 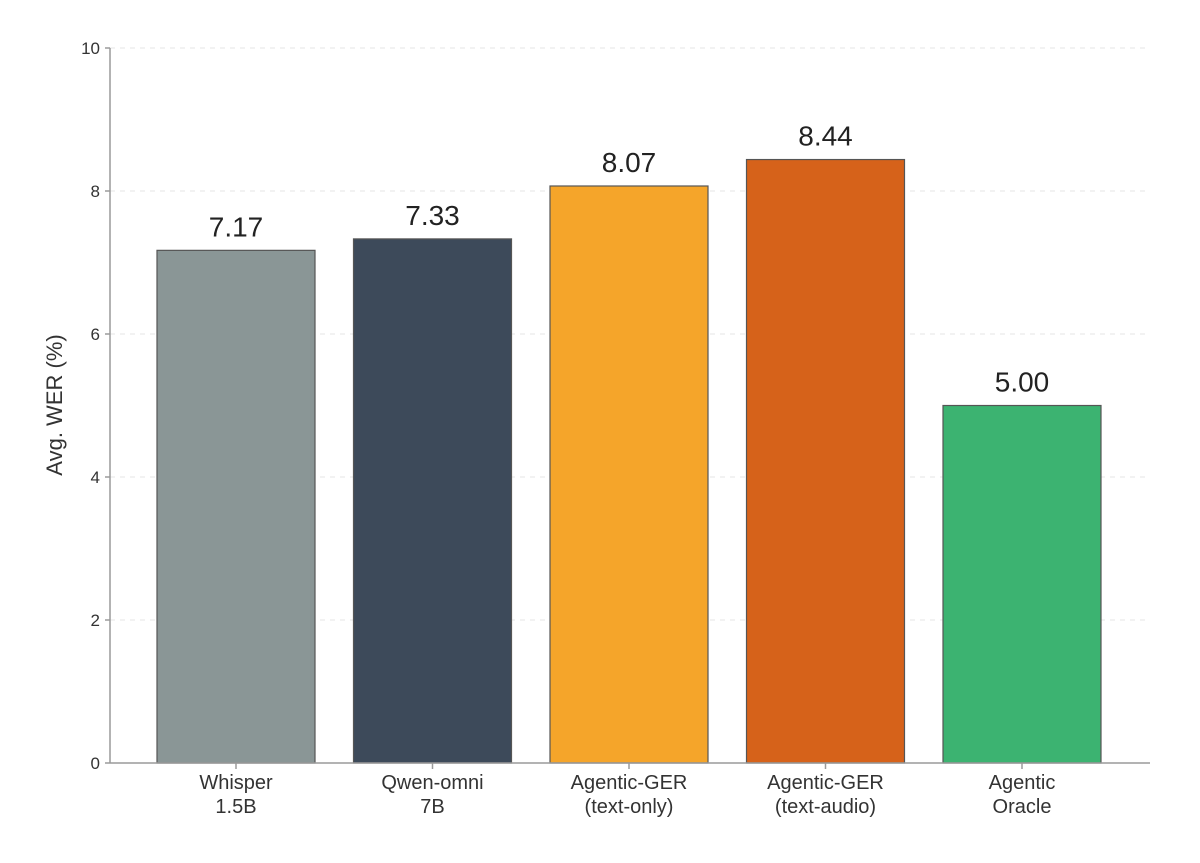 What do you see at coordinates (825, 807) in the screenshot?
I see `x-tick-label: (text-audio)` at bounding box center [825, 807].